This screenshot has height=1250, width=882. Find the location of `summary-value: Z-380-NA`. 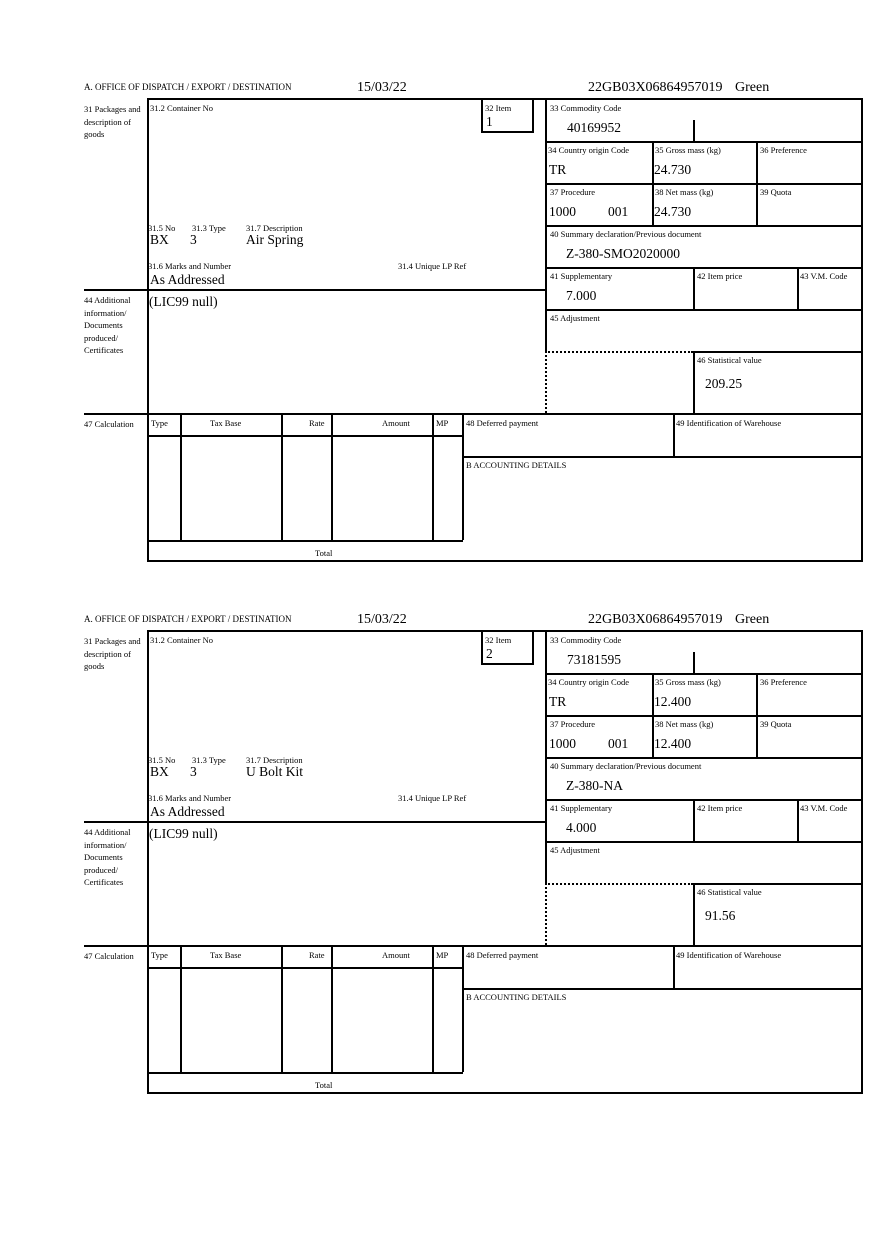

summary-value: Z-380-NA is located at coordinates (594, 785).